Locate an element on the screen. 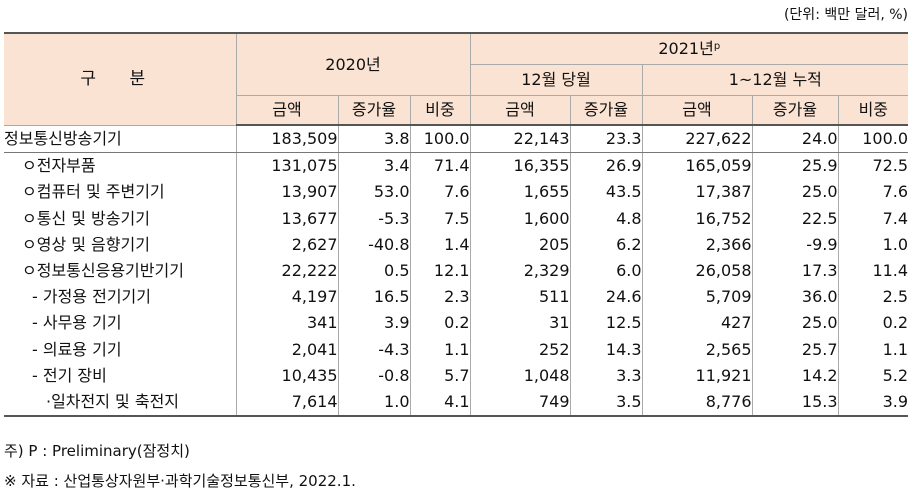 The width and height of the screenshot is (914, 498). cell-g21m: 6.0 is located at coordinates (606, 271).